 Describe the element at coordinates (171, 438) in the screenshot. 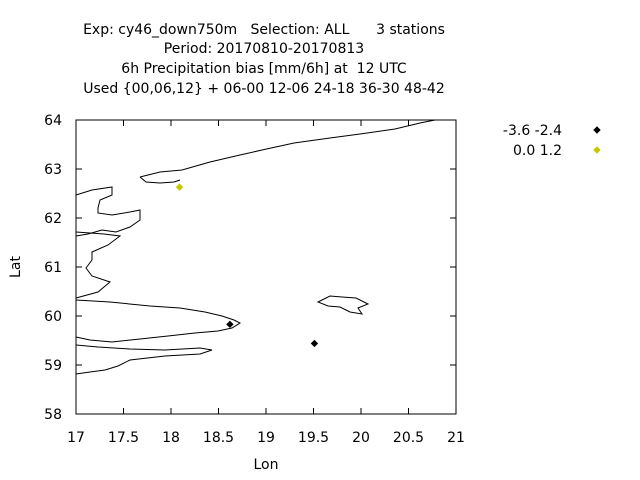

I see `x-tick-label: 18` at that location.